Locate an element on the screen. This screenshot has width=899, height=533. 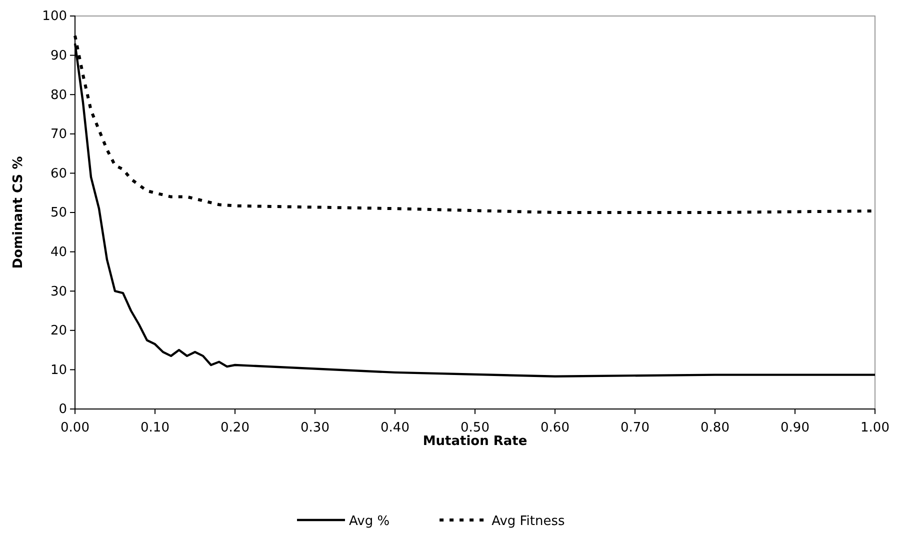
y-tick-label: 0 is located at coordinates (62, 410).